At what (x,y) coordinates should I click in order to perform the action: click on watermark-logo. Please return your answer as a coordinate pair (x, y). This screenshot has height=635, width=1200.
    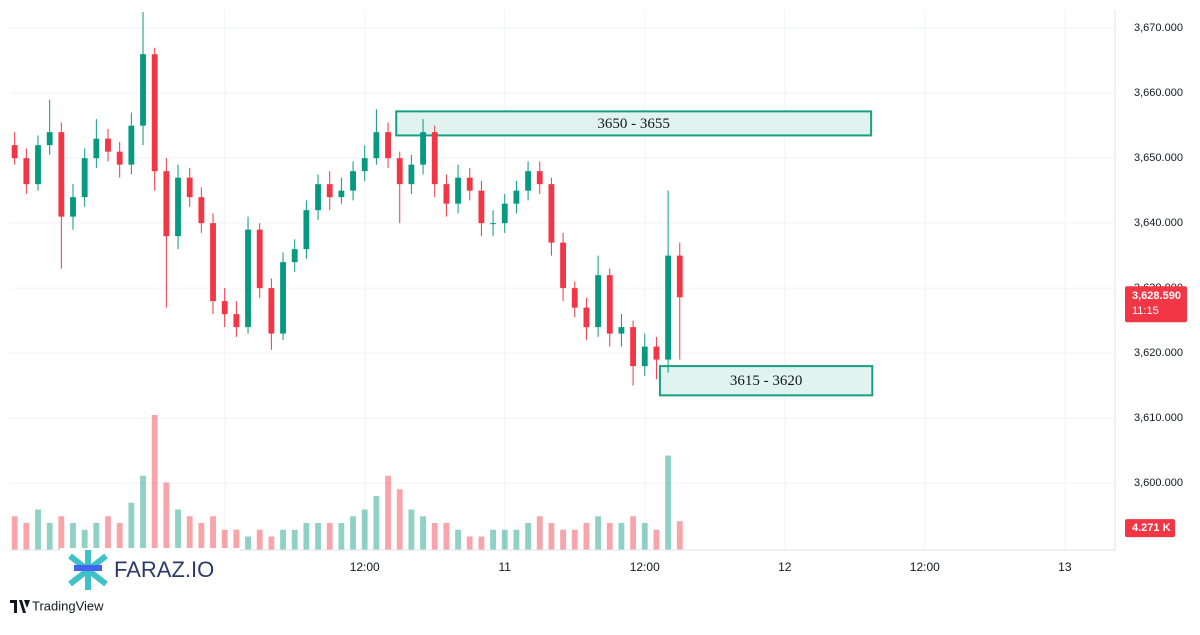
    Looking at the image, I should click on (88, 570).